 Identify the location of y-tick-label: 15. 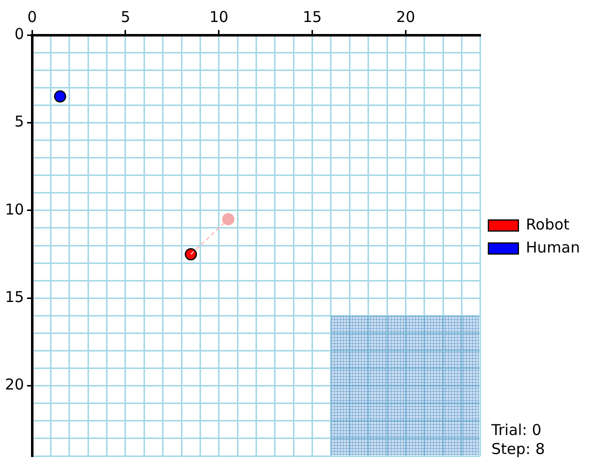
(14, 297).